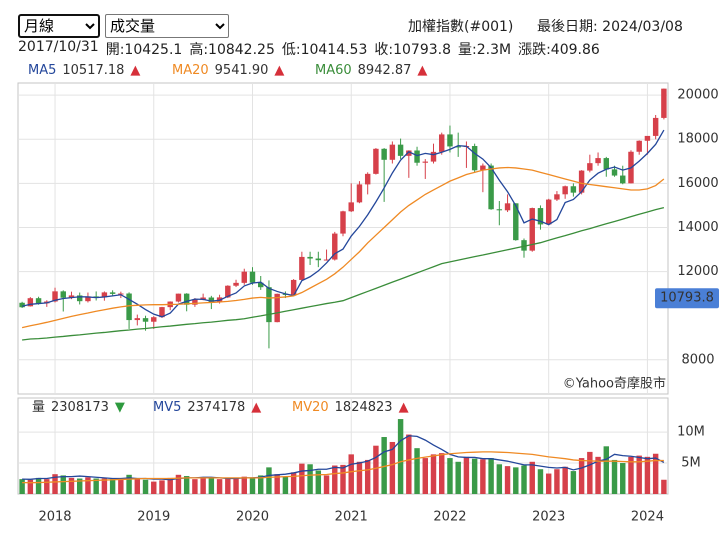  I want to click on line, so click(343, 458).